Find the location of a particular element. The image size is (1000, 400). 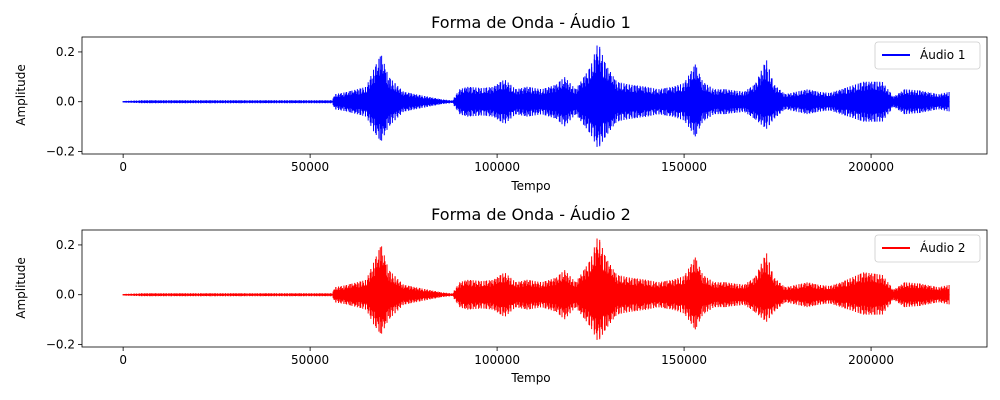

chart-title: Forma de Onda - Áudio 1 is located at coordinates (531, 22).